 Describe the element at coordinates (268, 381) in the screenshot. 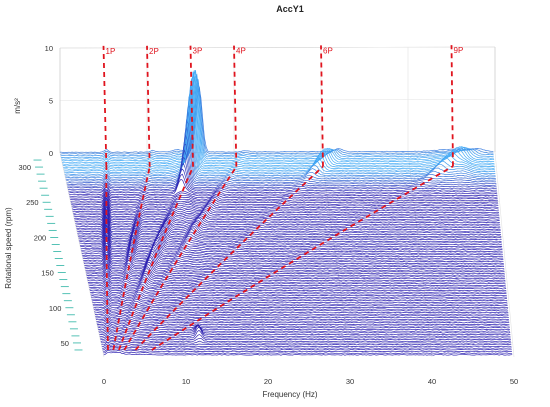

I see `x-tick-label: 20` at that location.